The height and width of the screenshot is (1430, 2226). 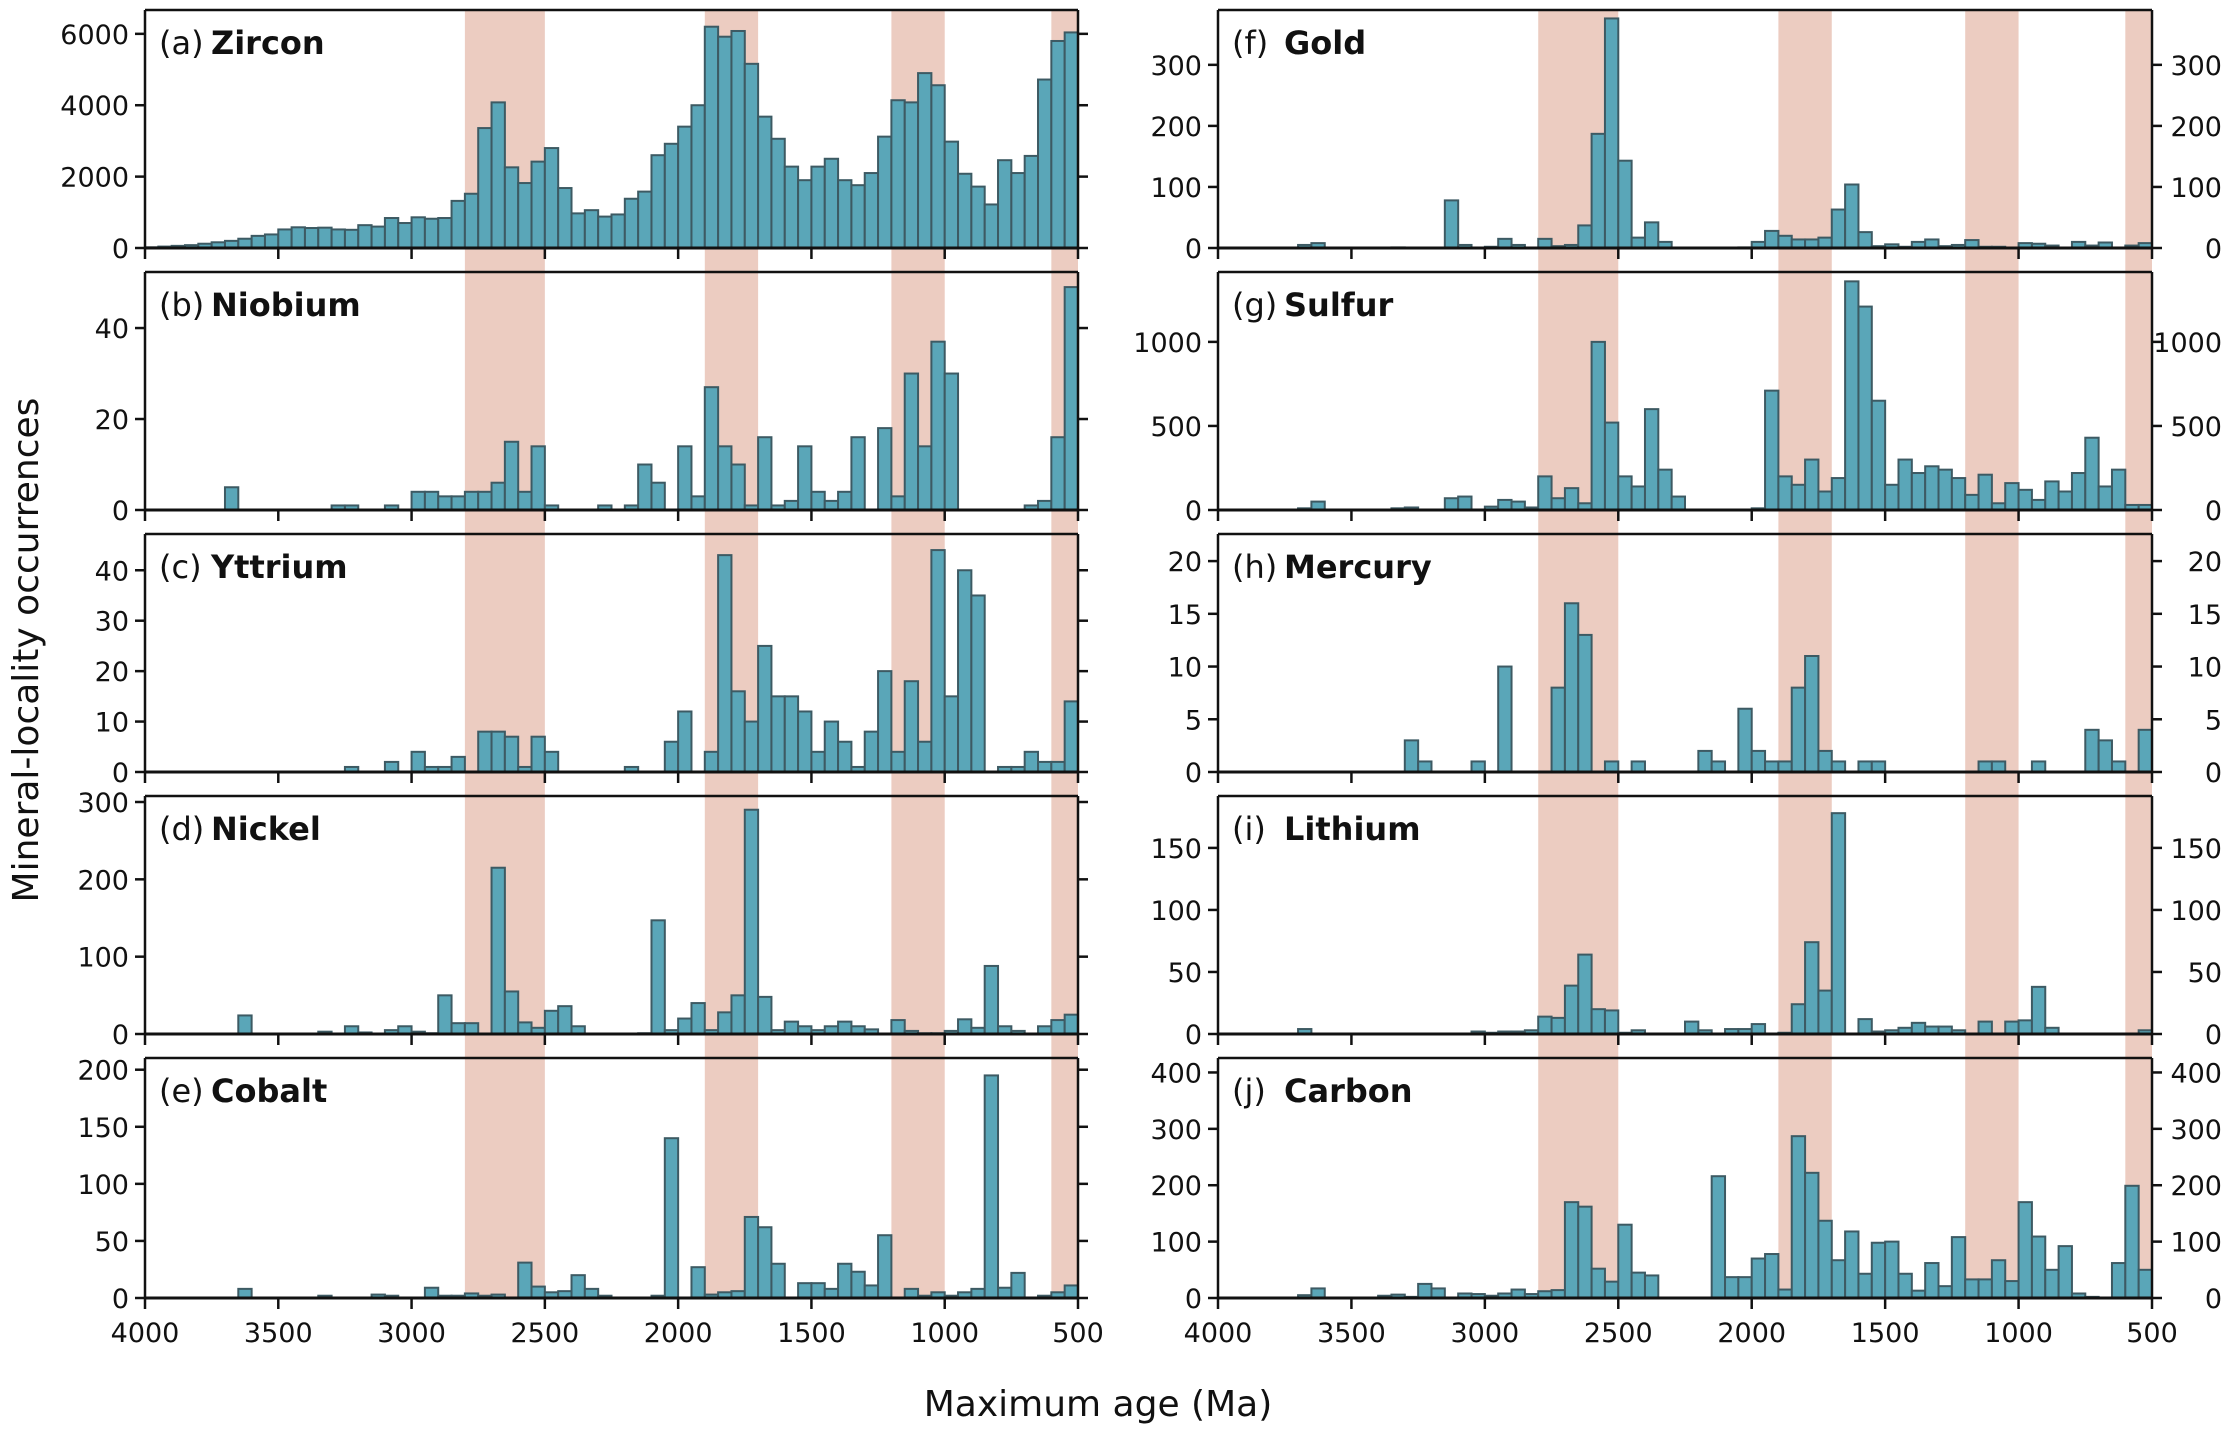 What do you see at coordinates (103, 803) in the screenshot?
I see `y-tick-label: 300` at bounding box center [103, 803].